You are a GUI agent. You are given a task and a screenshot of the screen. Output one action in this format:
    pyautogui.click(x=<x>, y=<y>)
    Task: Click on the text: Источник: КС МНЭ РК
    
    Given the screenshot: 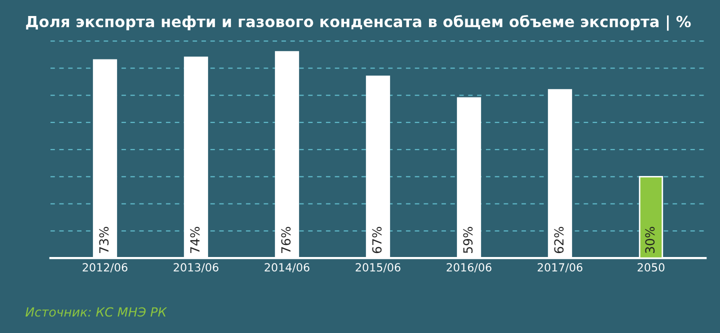 What is the action you would take?
    pyautogui.click(x=97, y=312)
    